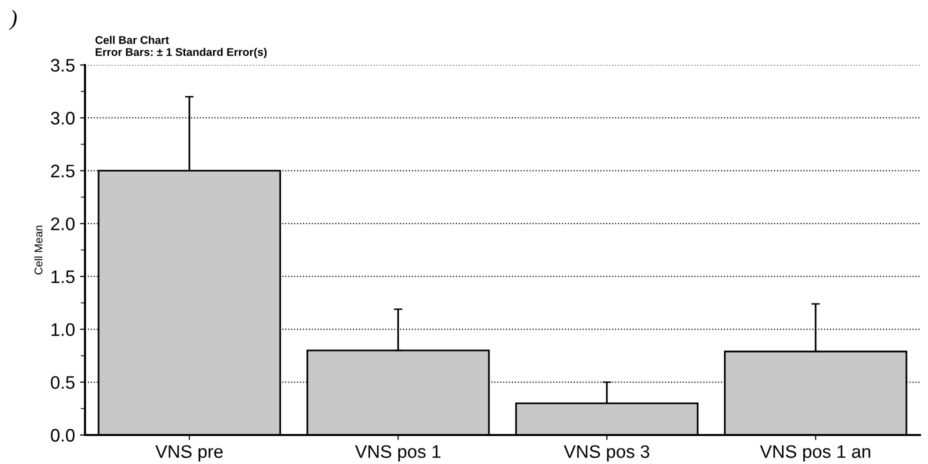 Image resolution: width=928 pixels, height=464 pixels. Describe the element at coordinates (189, 453) in the screenshot. I see `x-tick-label: VNS pre` at that location.